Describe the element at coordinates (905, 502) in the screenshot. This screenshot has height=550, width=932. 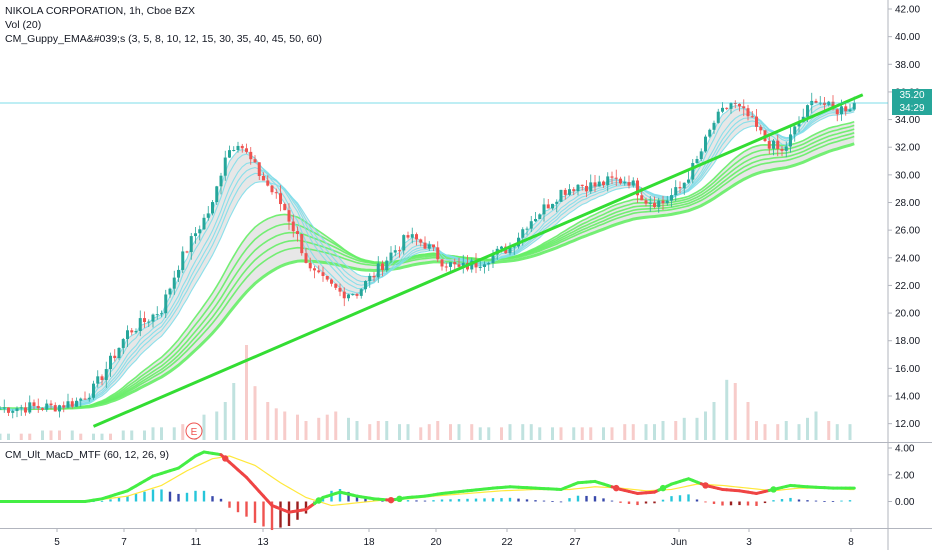
I see `macd-tick-label: 0.00` at that location.